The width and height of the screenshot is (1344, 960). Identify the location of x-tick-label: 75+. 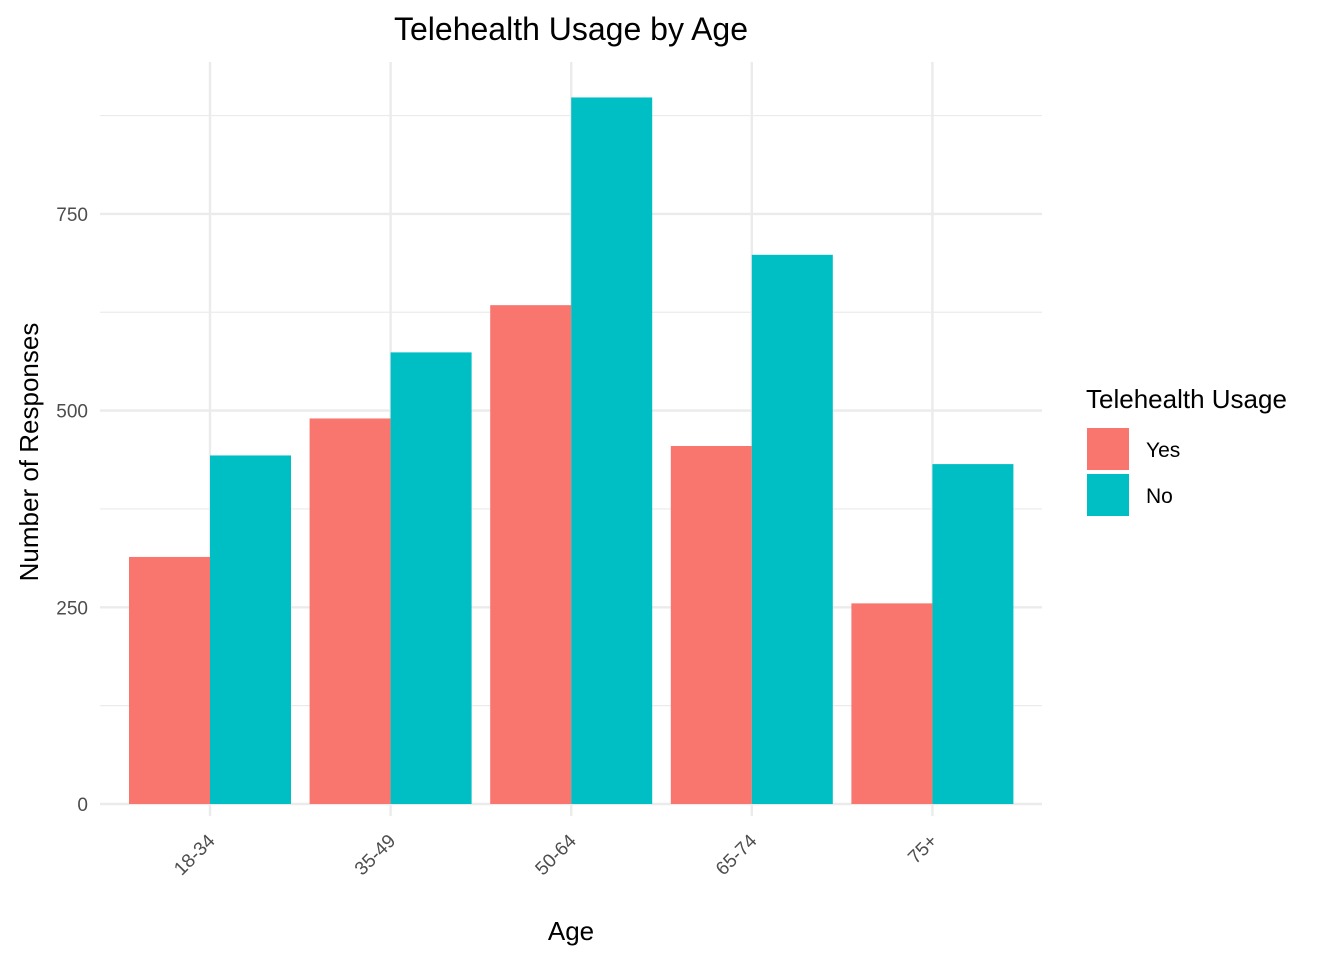
(923, 850).